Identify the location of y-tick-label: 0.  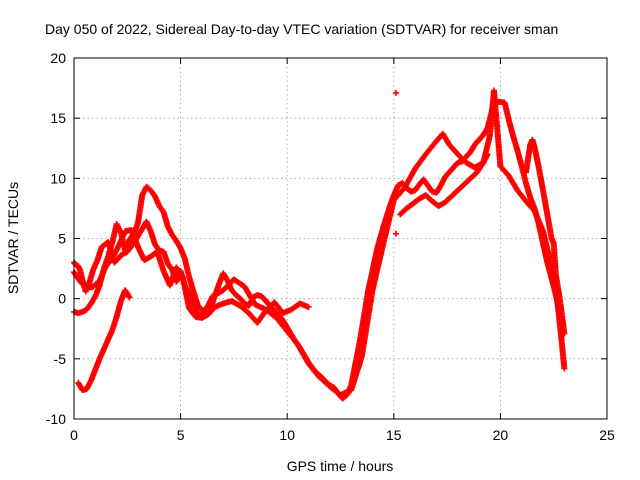
(62, 299).